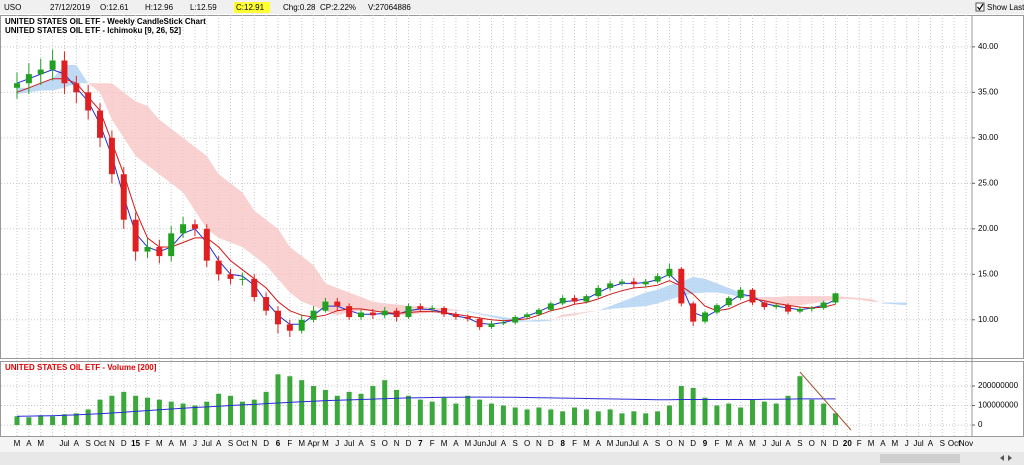  What do you see at coordinates (512, 458) in the screenshot?
I see `scrollbar` at bounding box center [512, 458].